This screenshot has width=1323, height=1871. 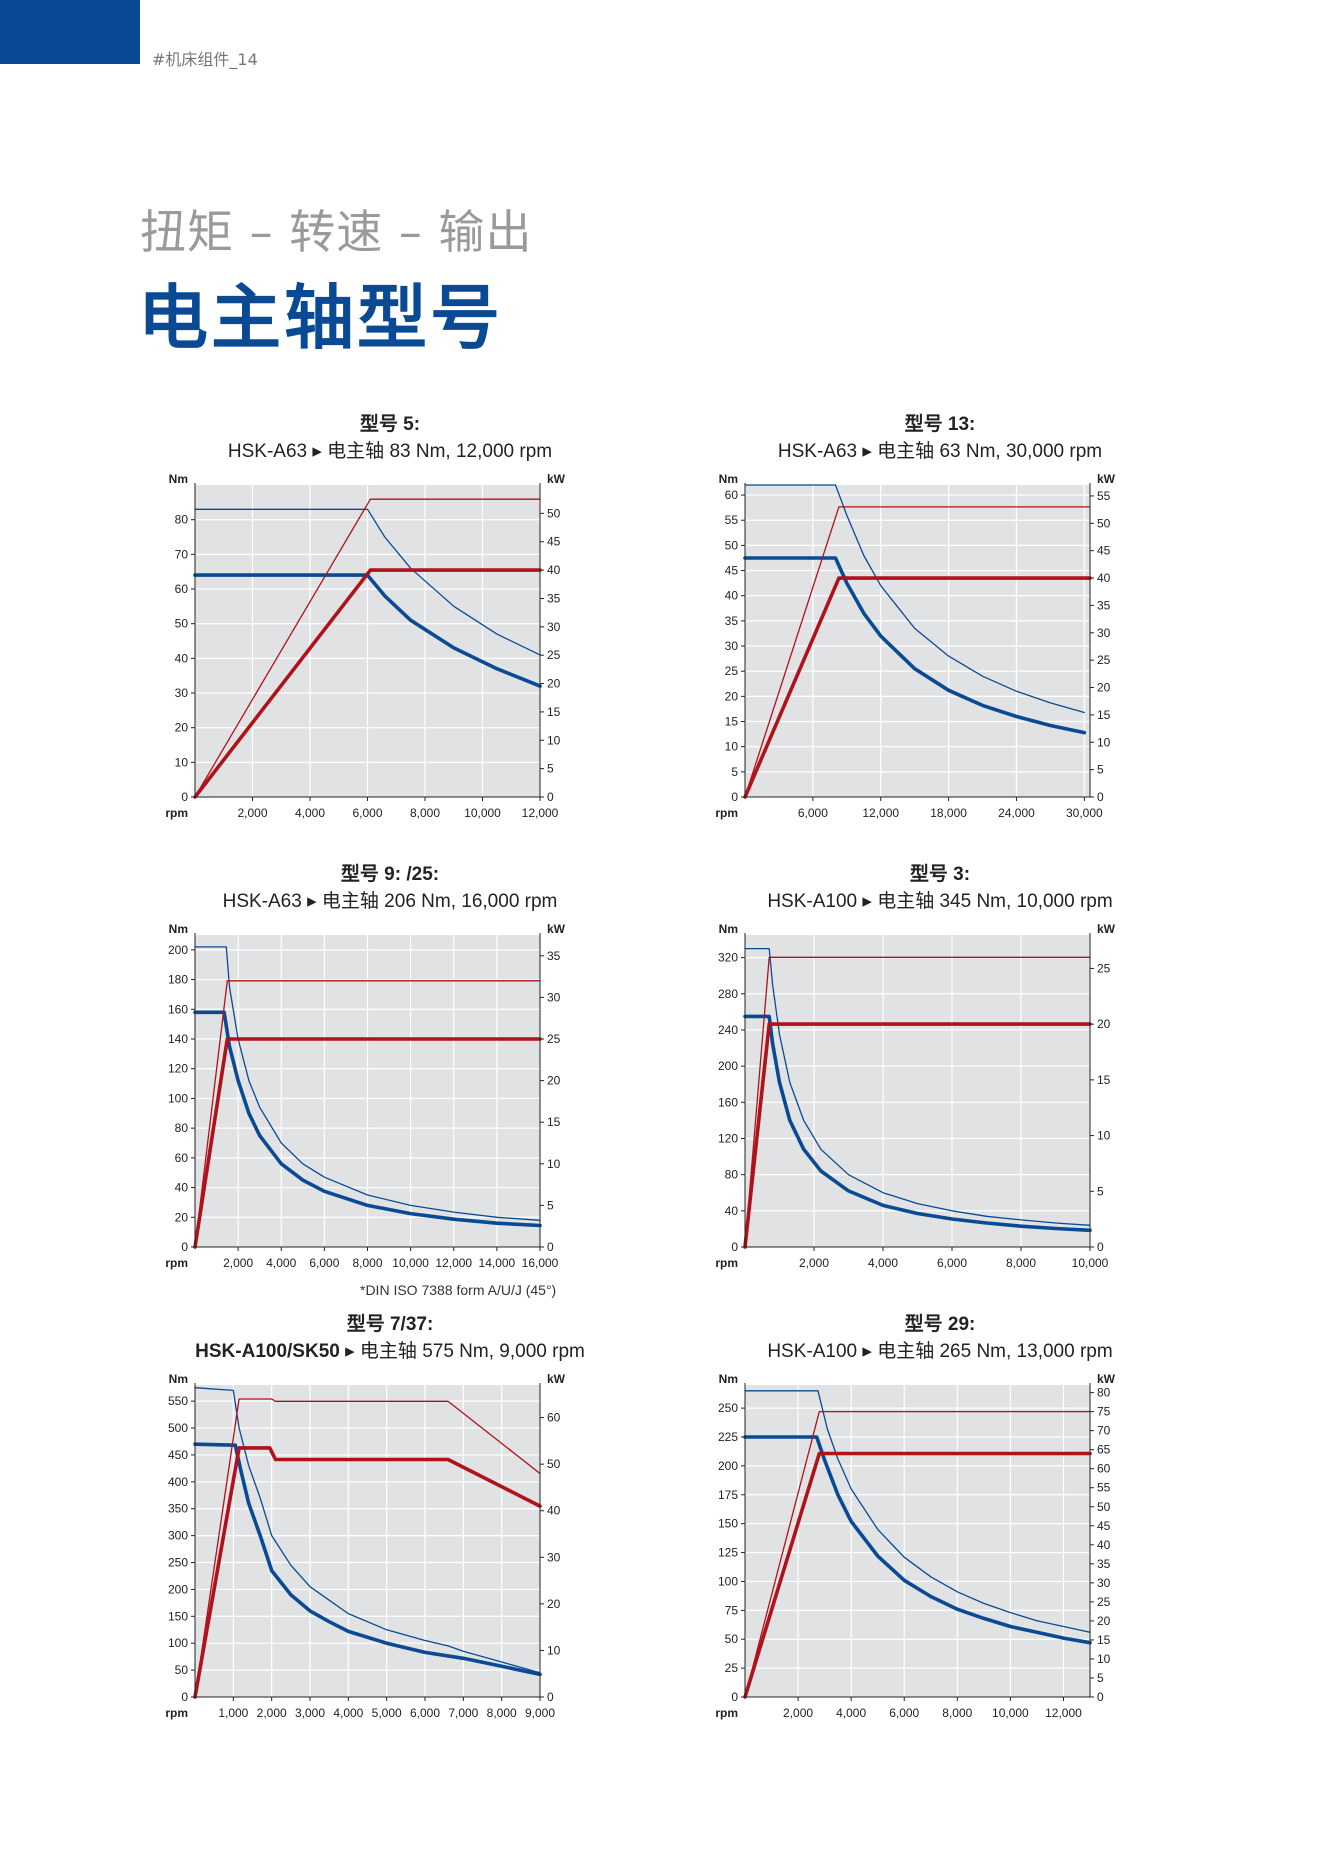 What do you see at coordinates (940, 423) in the screenshot?
I see `chart-title: 型号 13:` at bounding box center [940, 423].